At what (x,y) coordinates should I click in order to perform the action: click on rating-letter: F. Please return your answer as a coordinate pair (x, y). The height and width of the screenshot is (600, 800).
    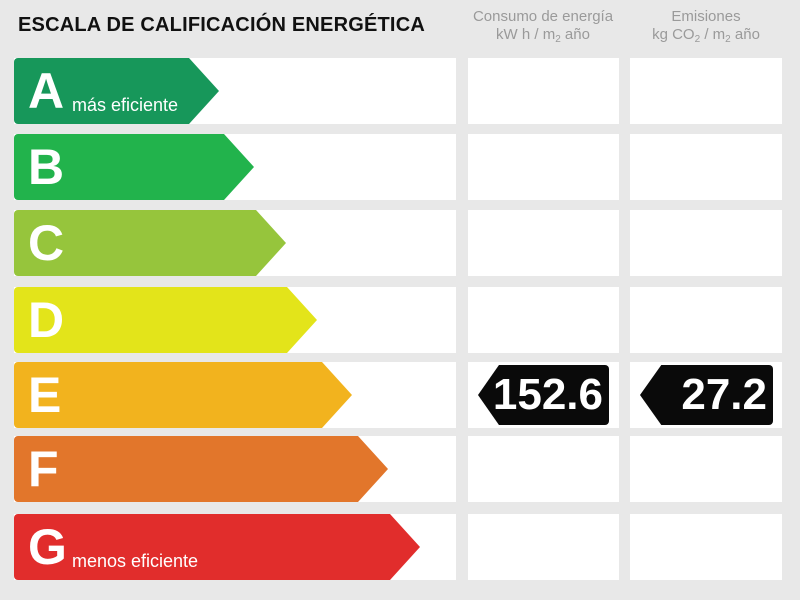
    Looking at the image, I should click on (43, 469).